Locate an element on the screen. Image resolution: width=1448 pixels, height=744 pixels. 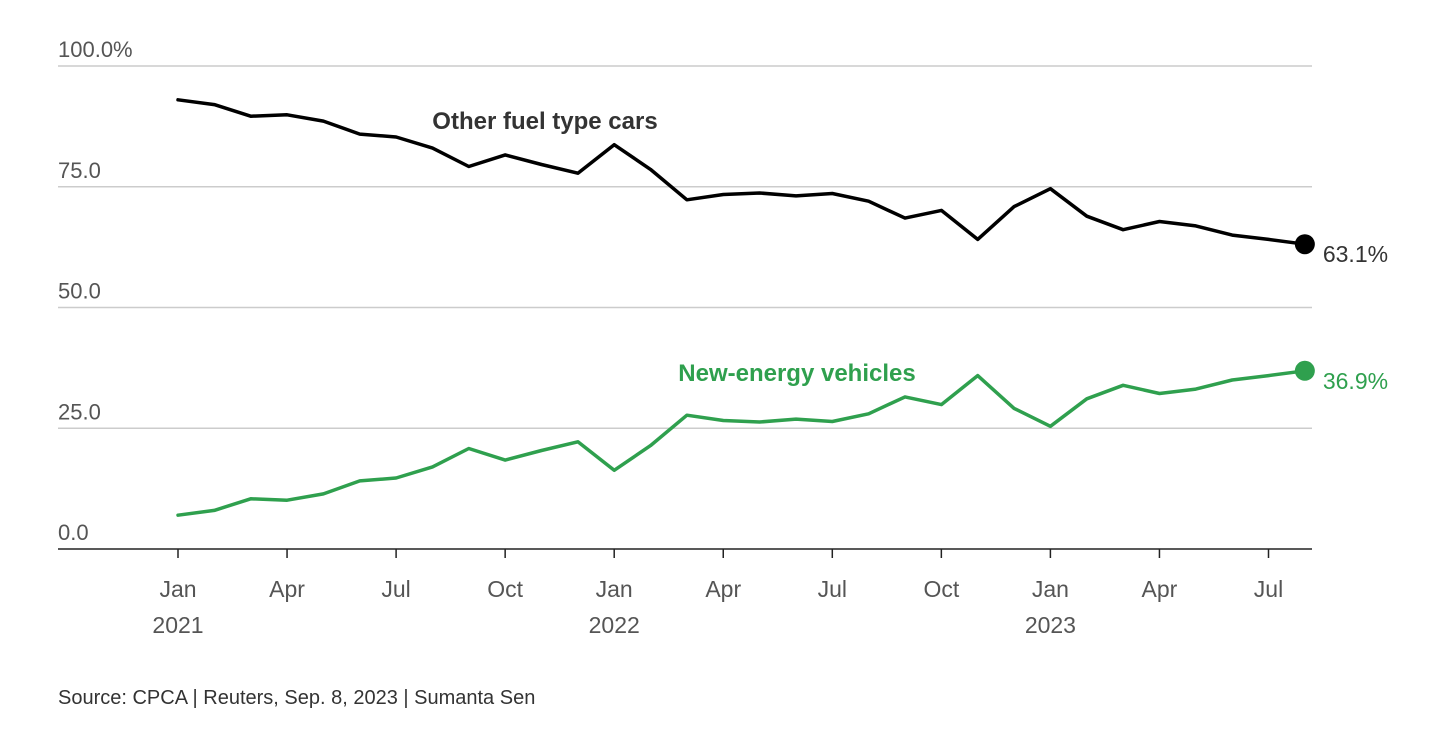
x-tick-year-label: 2021 is located at coordinates (177, 625).